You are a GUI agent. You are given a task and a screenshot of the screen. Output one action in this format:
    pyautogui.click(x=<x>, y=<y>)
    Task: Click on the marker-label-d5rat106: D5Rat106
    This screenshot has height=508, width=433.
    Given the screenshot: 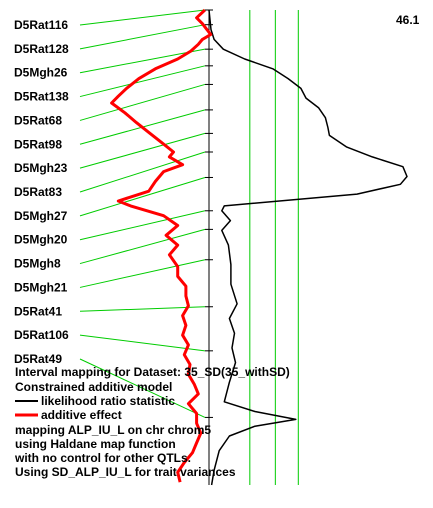 What is the action you would take?
    pyautogui.click(x=41, y=335)
    